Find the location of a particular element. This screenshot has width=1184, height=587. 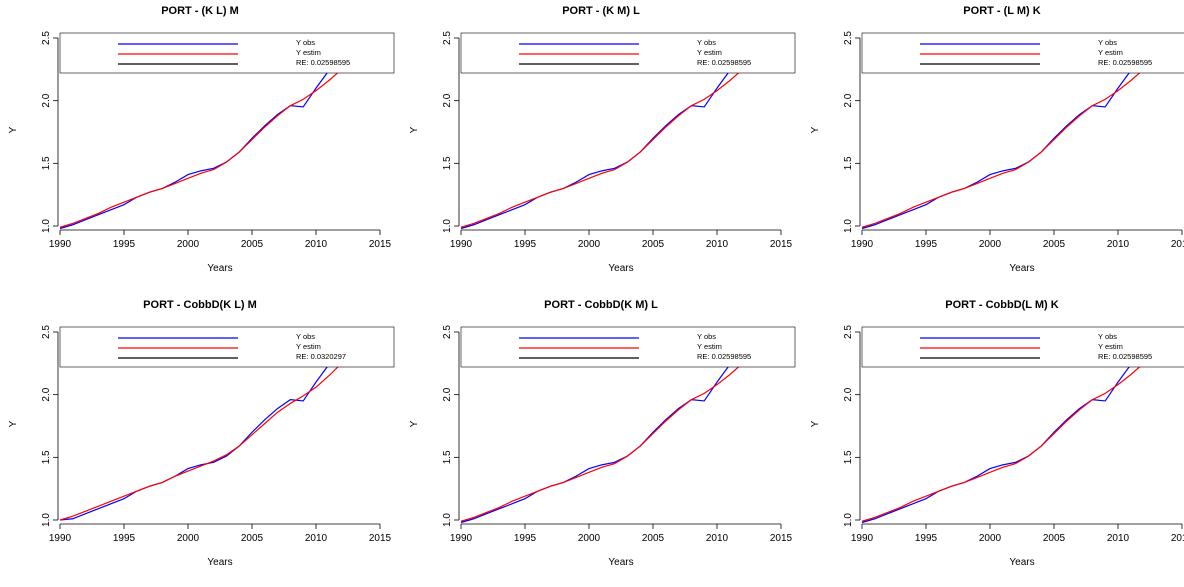

chart-title: PORT - (L M) K is located at coordinates (1001, 11).